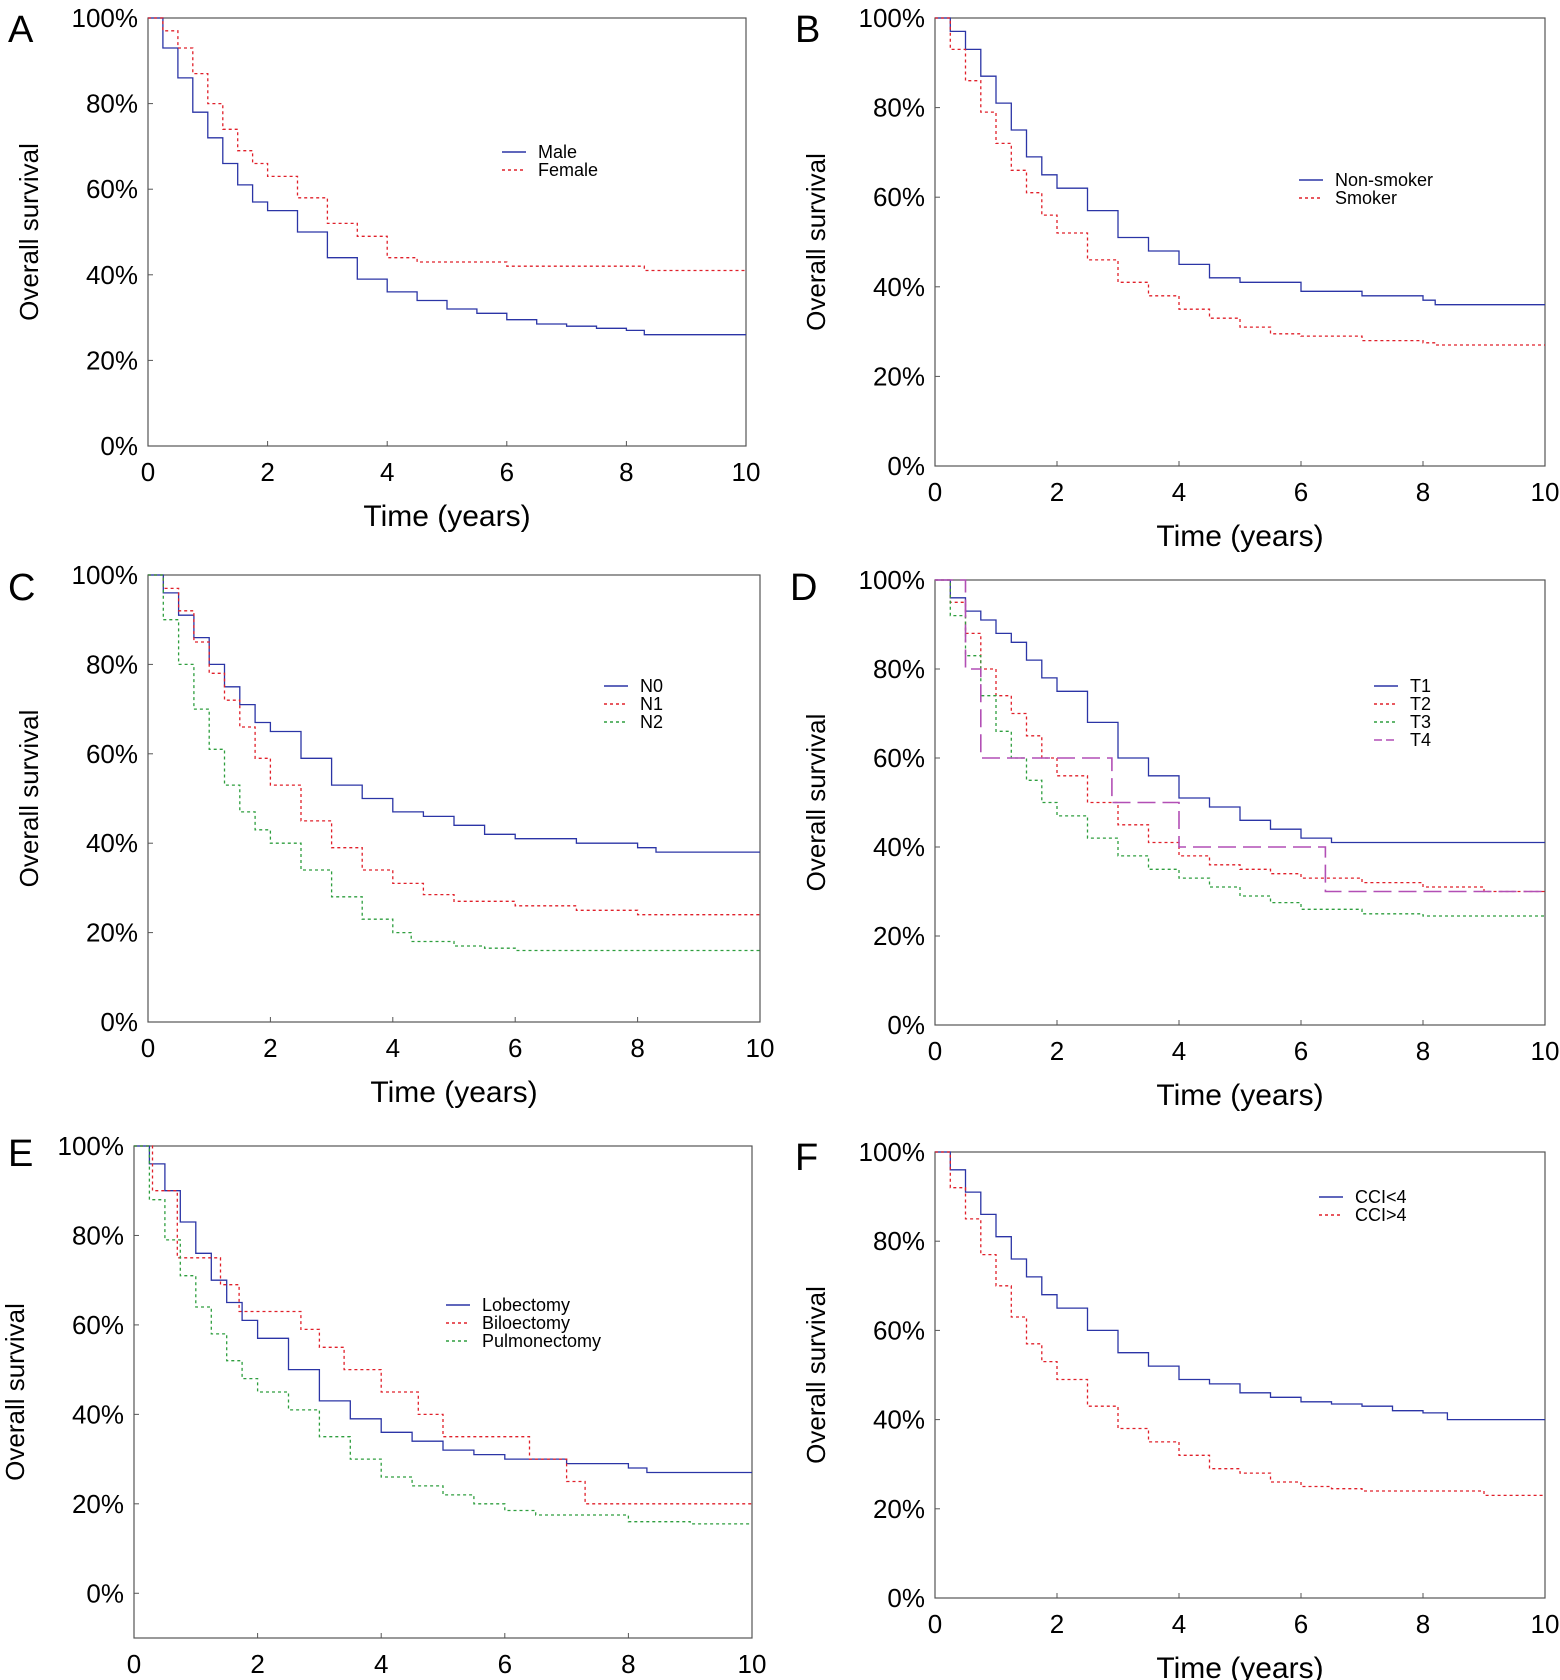  What do you see at coordinates (651, 704) in the screenshot?
I see `legend-label: N1` at bounding box center [651, 704].